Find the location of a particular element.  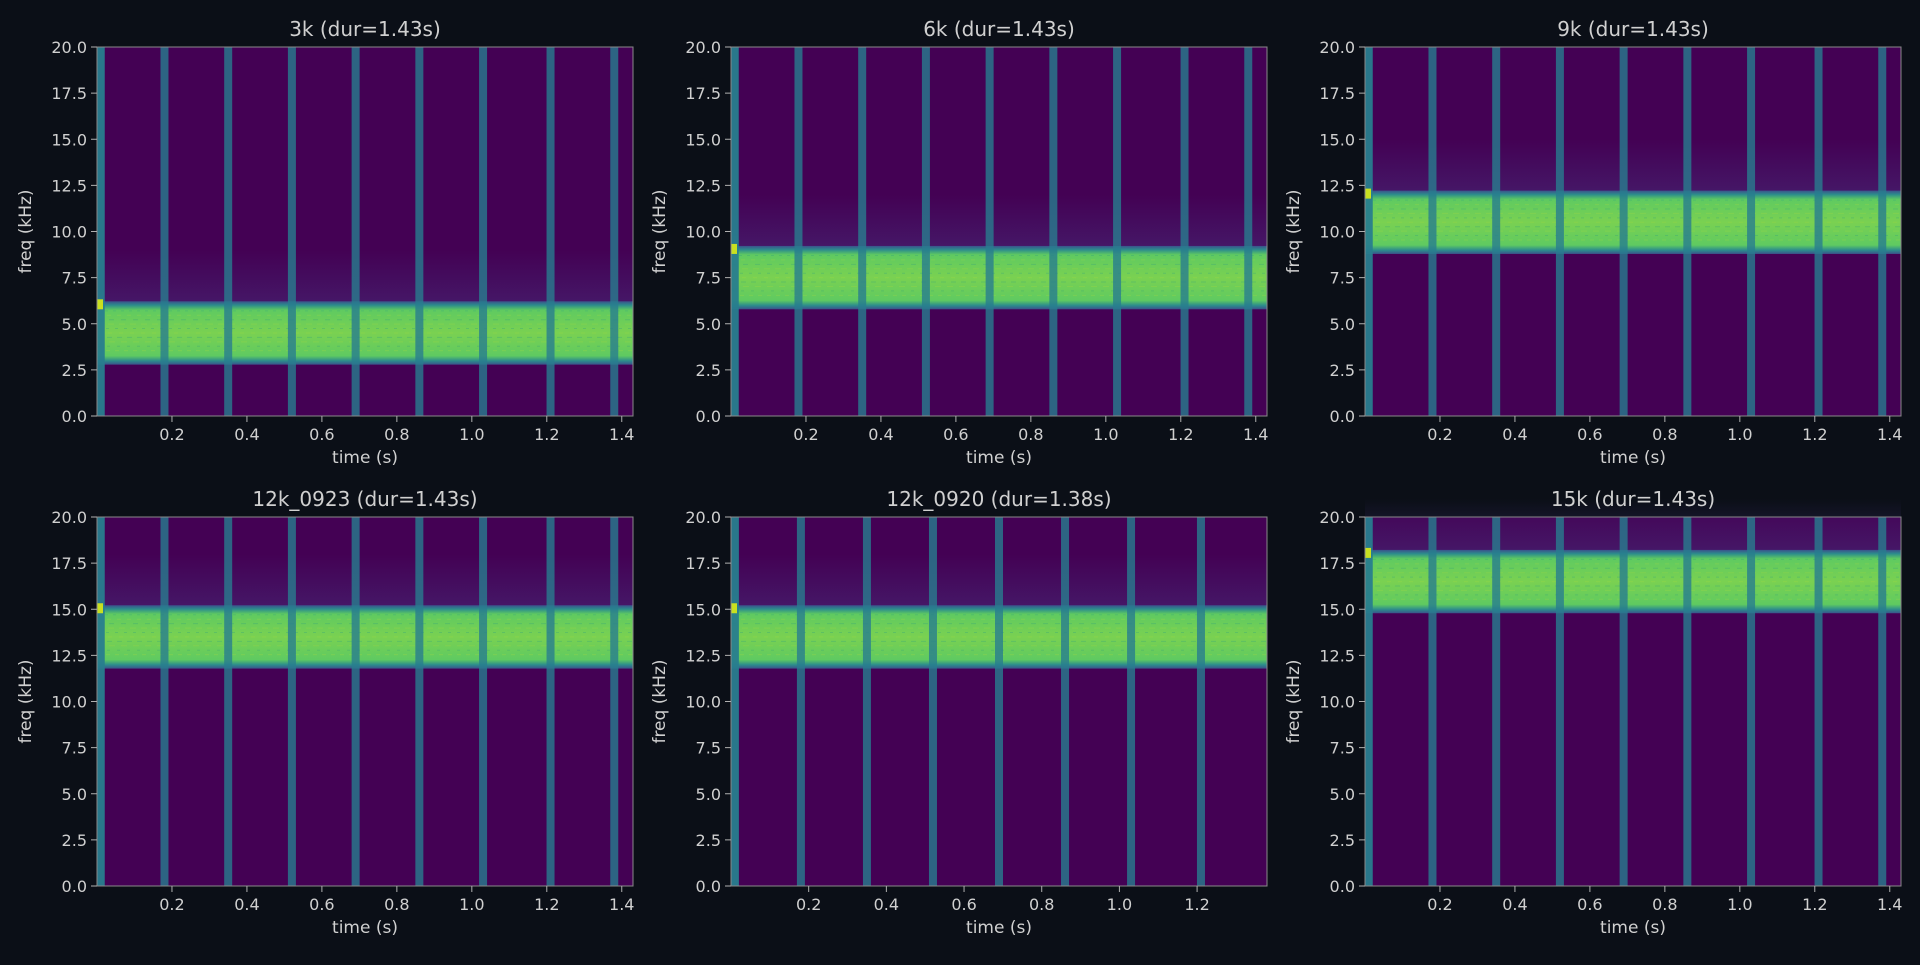

x-tick-label: 1.4 is located at coordinates (1255, 434).